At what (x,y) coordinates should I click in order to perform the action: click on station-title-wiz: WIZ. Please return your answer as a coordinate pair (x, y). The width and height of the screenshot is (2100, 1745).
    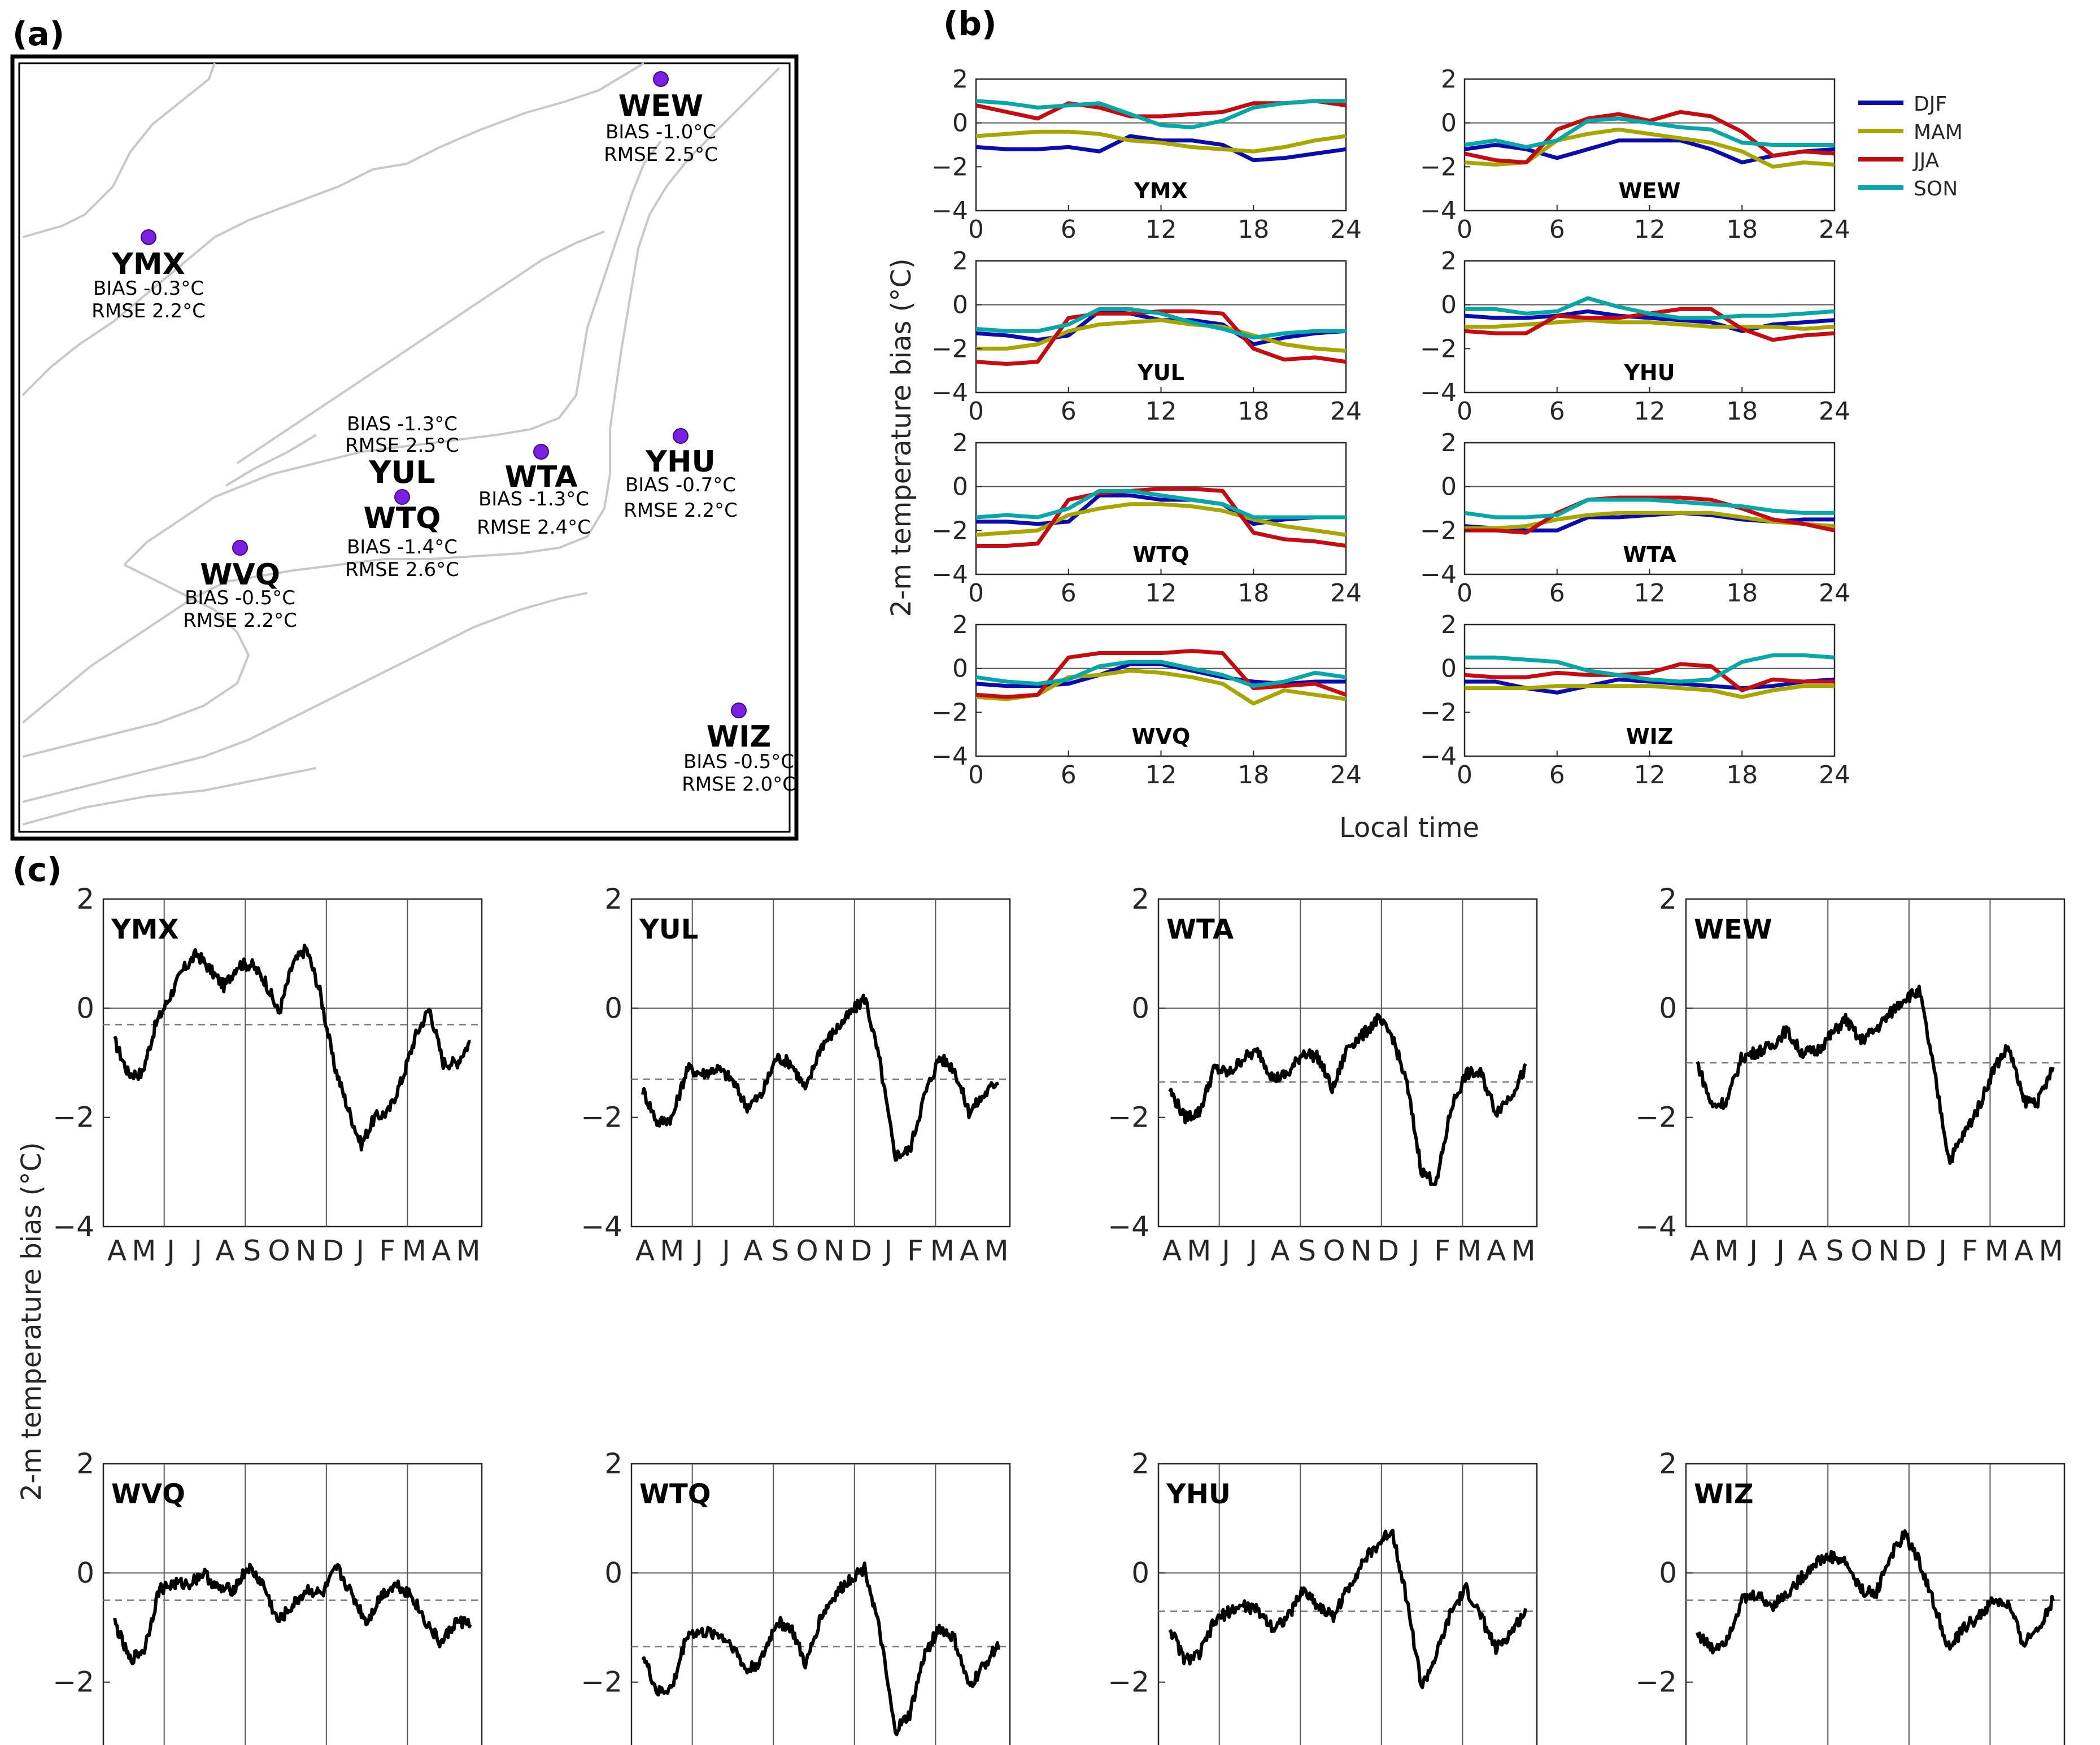
    Looking at the image, I should click on (1724, 1494).